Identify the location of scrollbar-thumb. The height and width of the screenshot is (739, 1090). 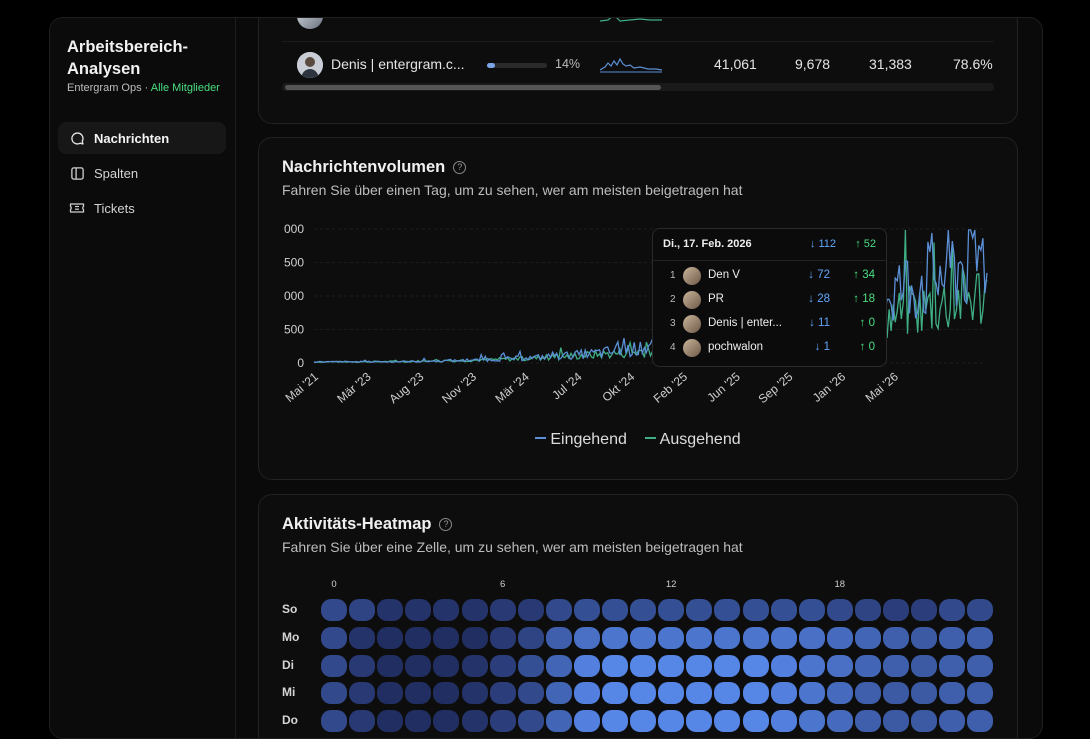
(473, 87).